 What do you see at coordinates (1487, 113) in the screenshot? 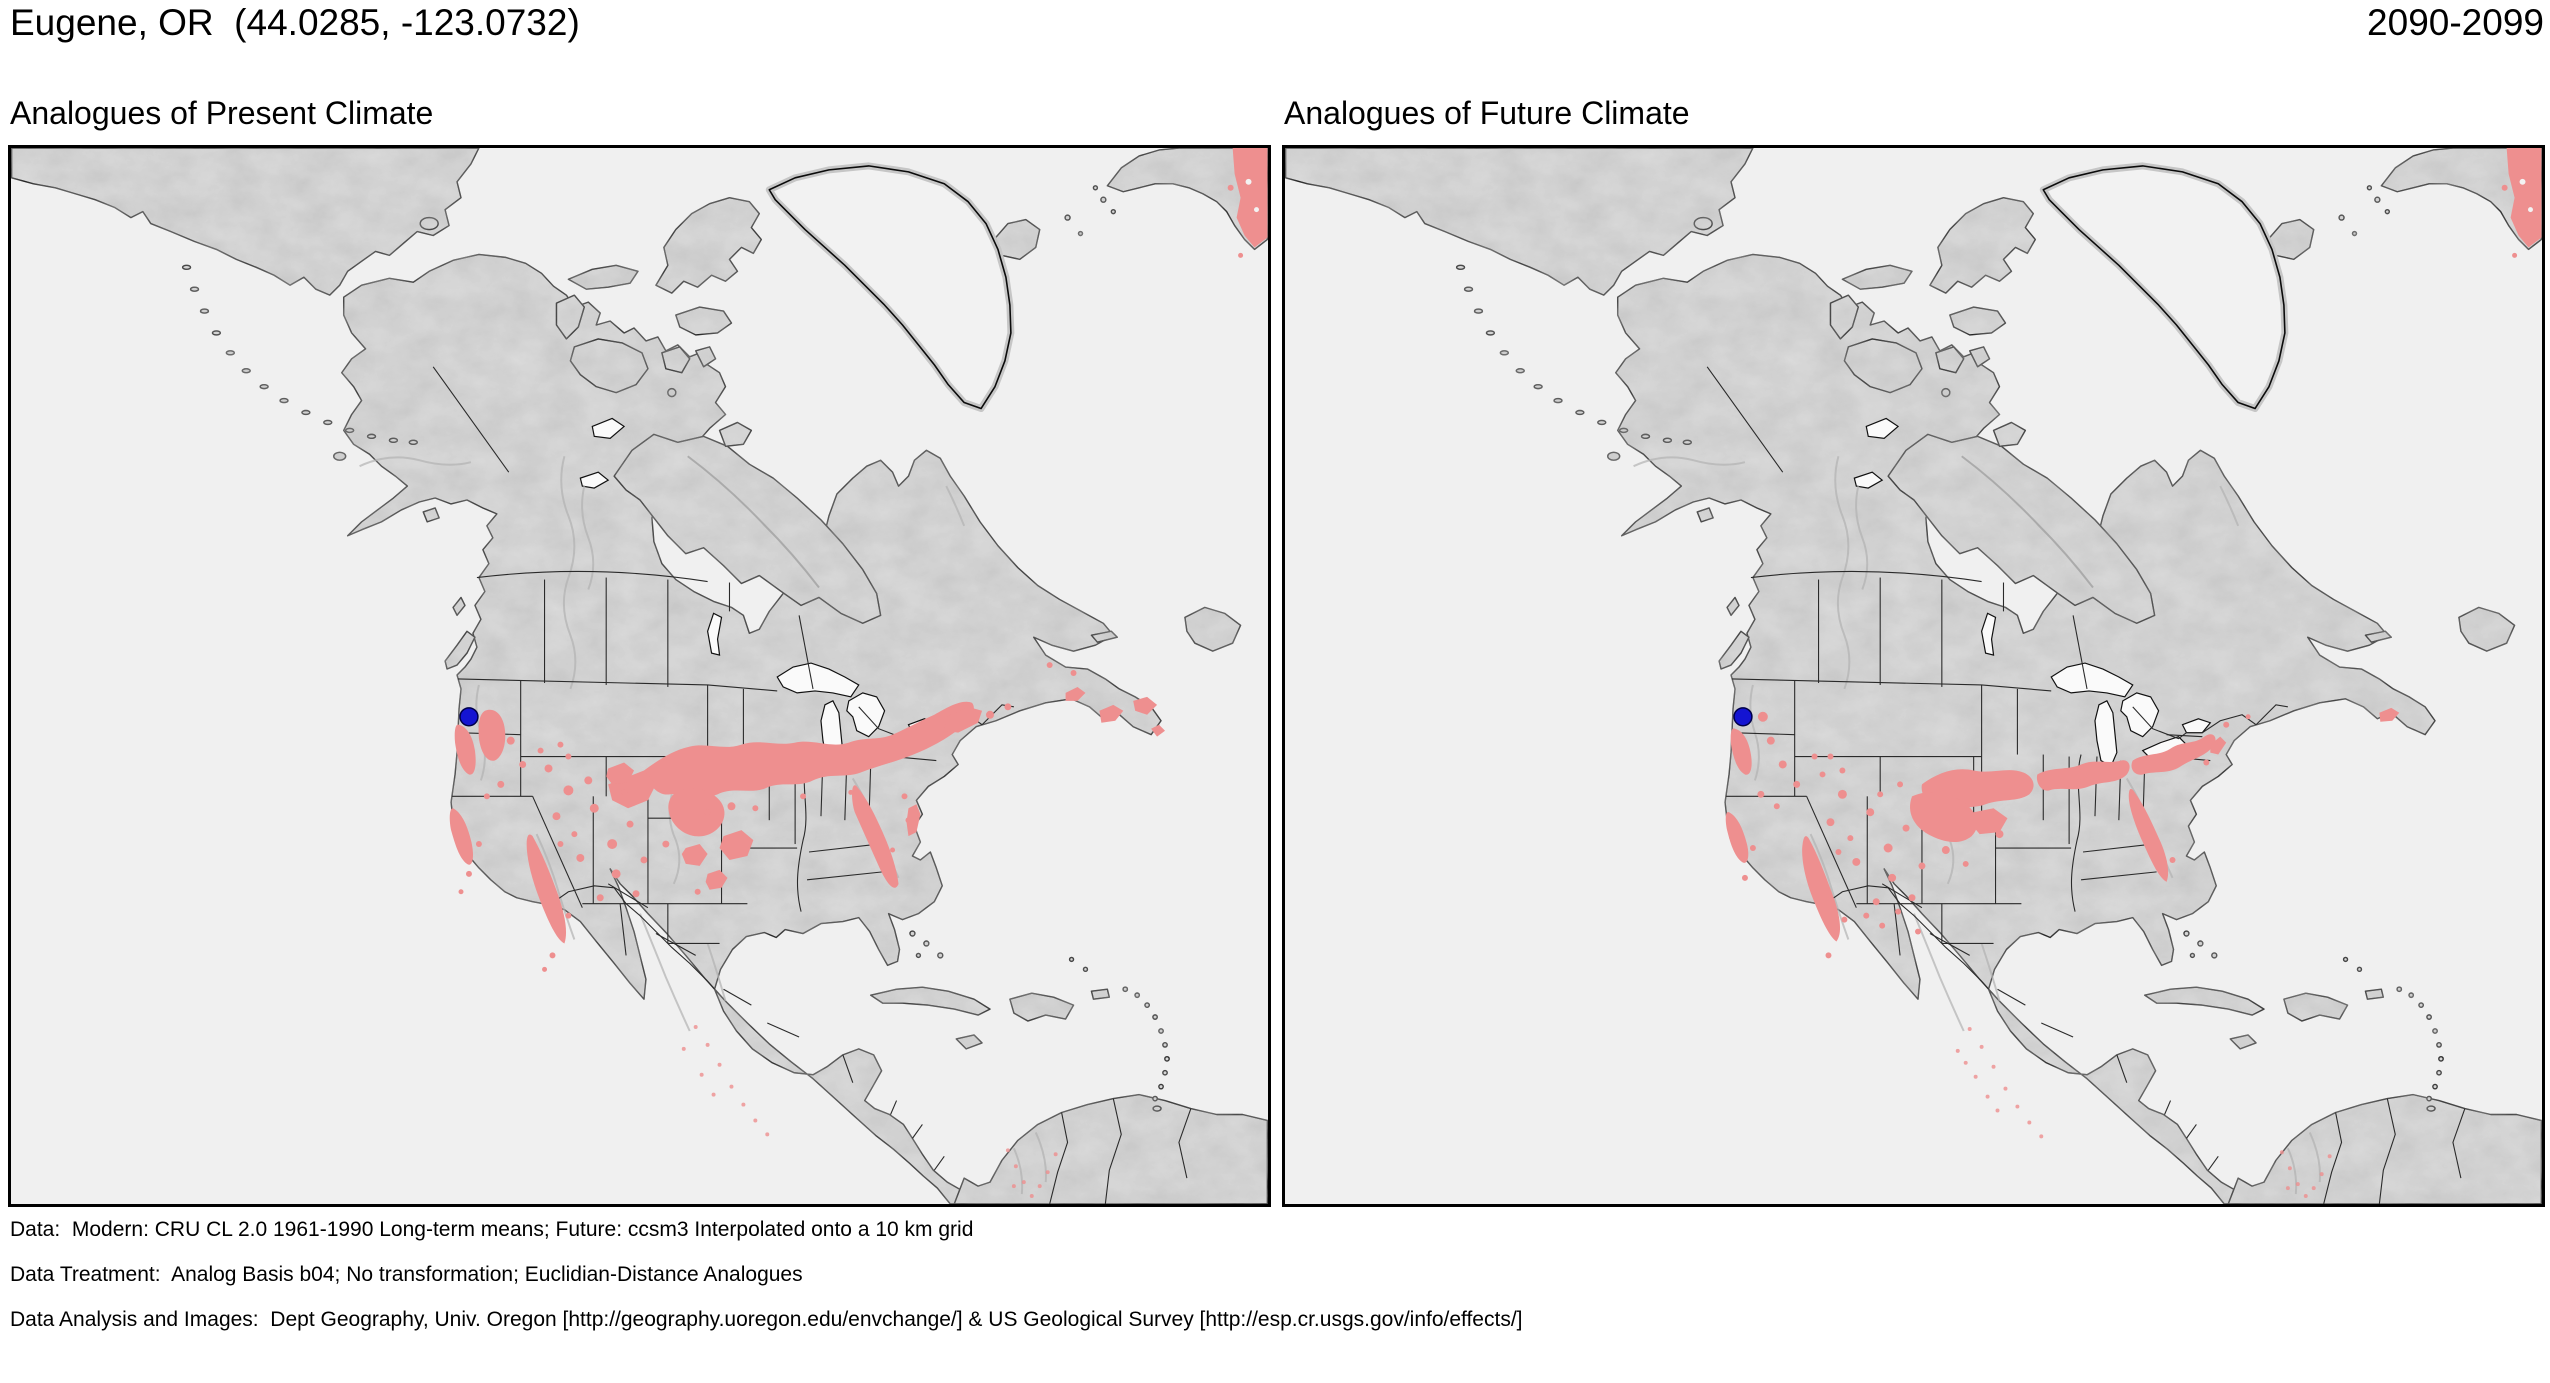
I see `panel-title-future: Analogues of Future Climate` at bounding box center [1487, 113].